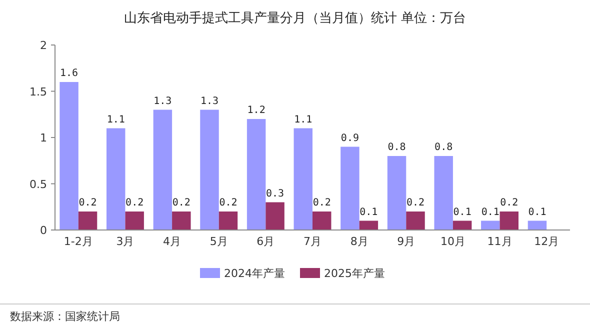 This screenshot has height=330, width=590. Describe the element at coordinates (254, 273) in the screenshot. I see `legend-label: 2024年产量` at that location.